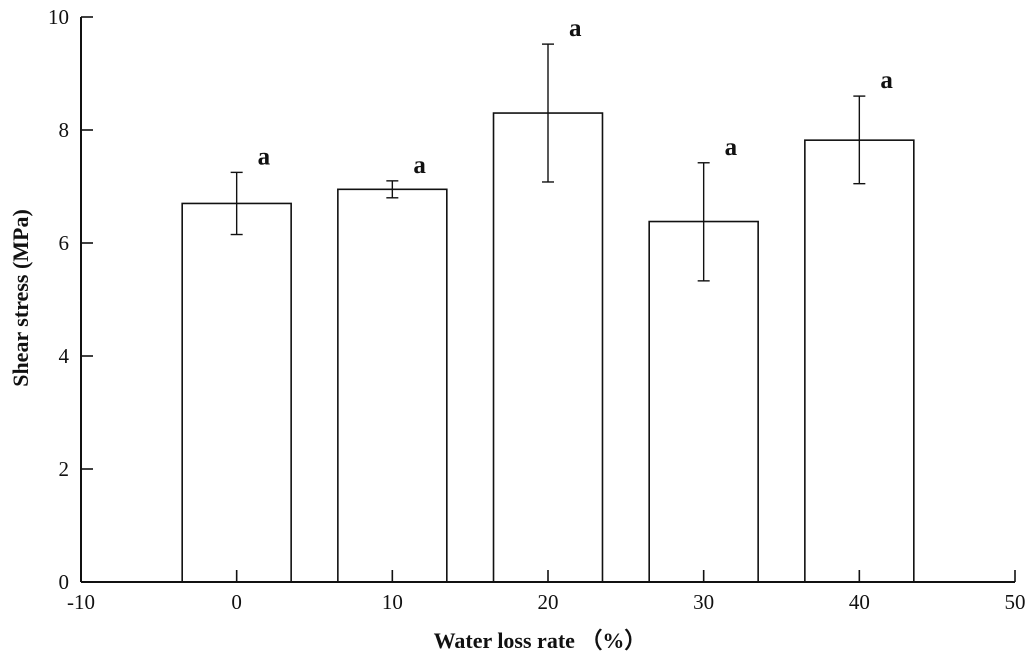 The image size is (1035, 657). I want to click on x-tick-label-20: 20, so click(548, 602).